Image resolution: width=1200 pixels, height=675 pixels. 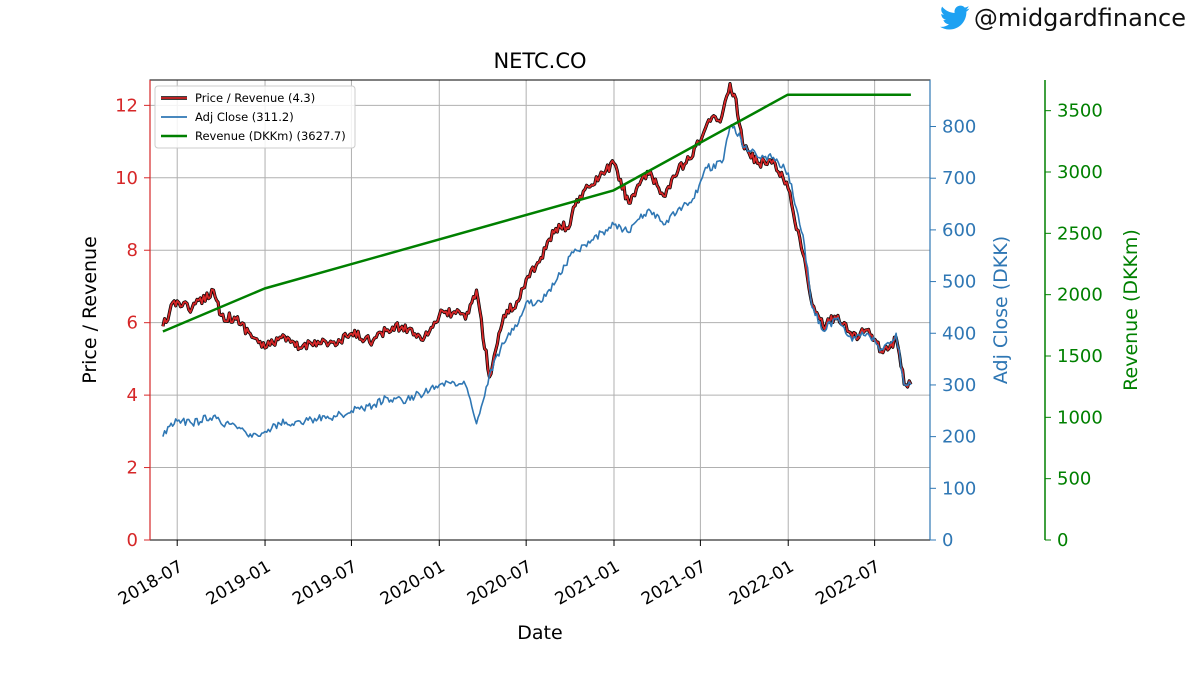 I want to click on y-tick-label-revenue: 3000, so click(x=1080, y=172).